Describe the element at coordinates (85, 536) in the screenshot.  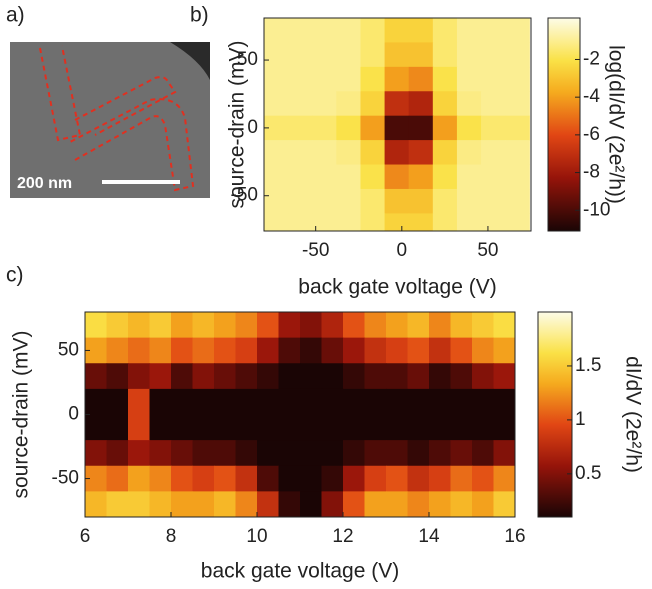
I see `x-tick-label: 6` at that location.